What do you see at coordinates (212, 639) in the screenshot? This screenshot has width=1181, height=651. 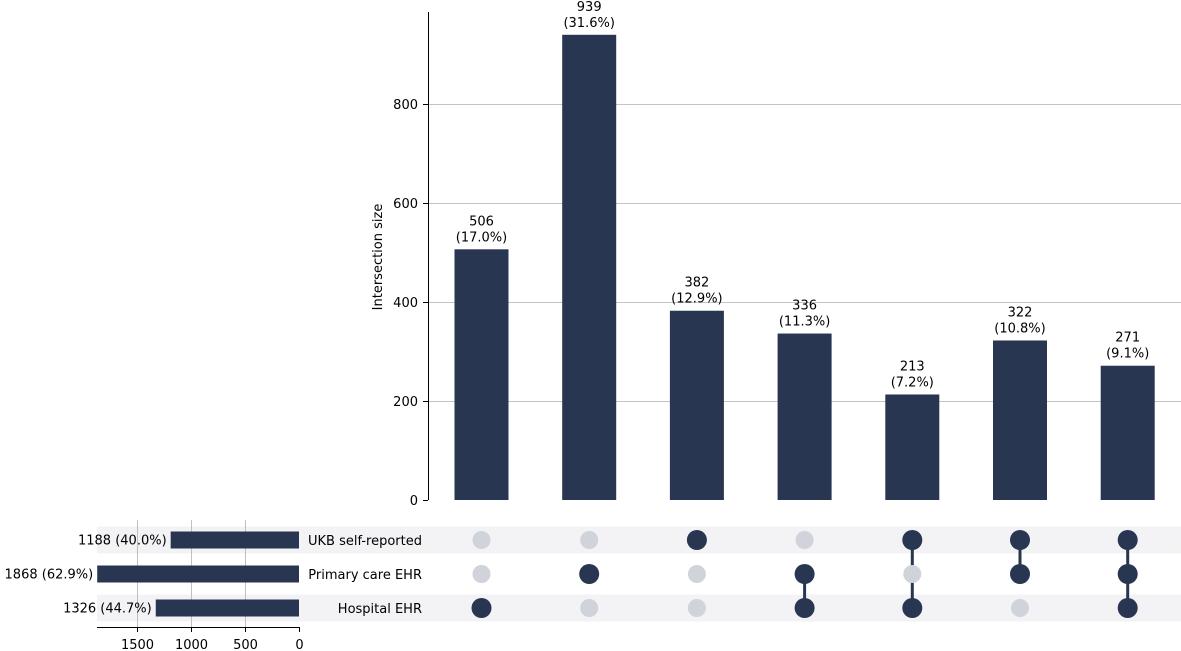 I see `set-size-x-ticks: 1500 1000 500 0` at bounding box center [212, 639].